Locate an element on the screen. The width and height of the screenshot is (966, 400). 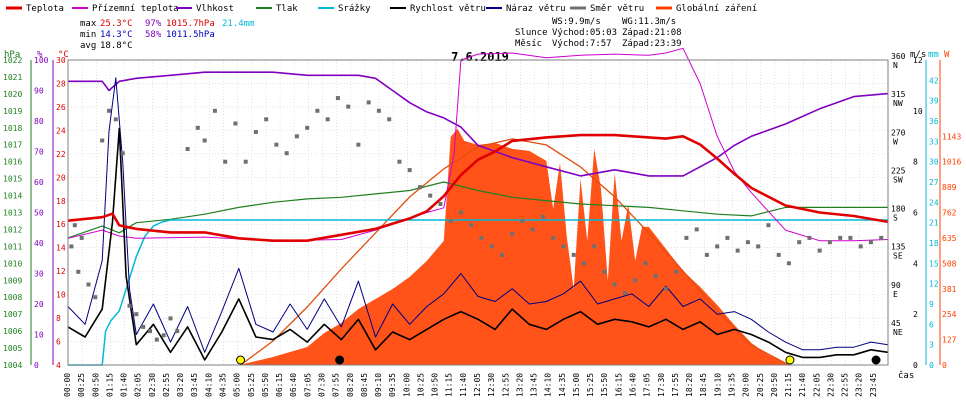
tick-time: 12:55 is located at coordinates (505, 385).